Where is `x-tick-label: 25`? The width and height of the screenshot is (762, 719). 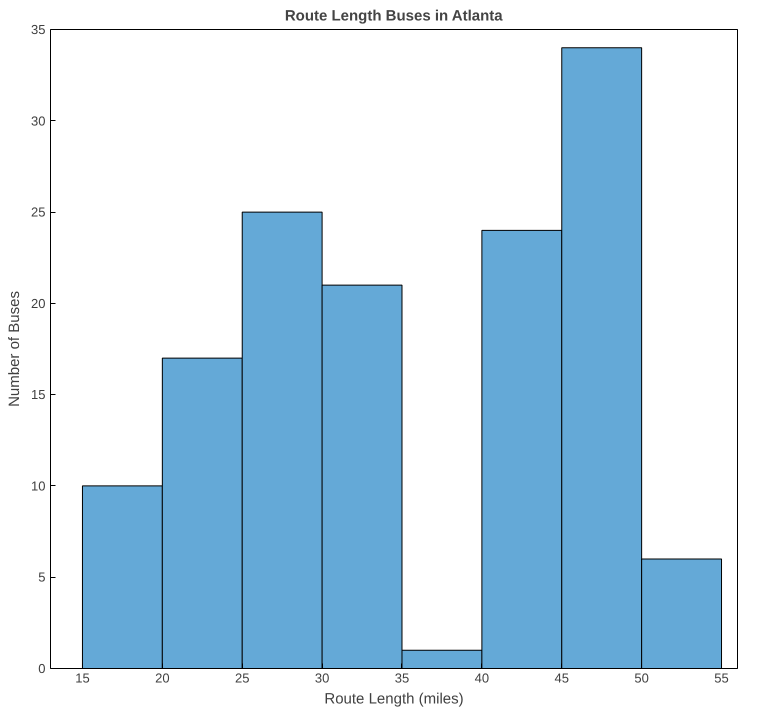 x-tick-label: 25 is located at coordinates (242, 678).